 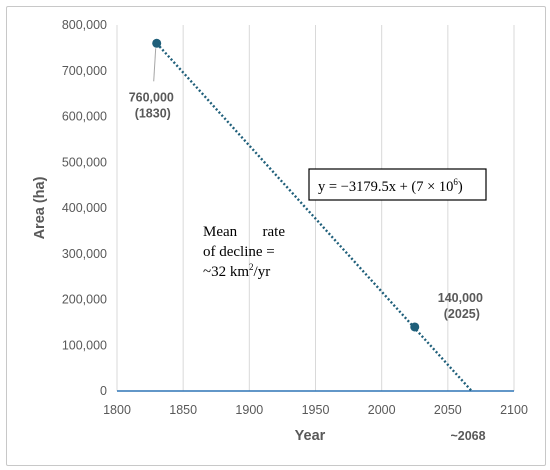 I want to click on equation-exponent: 6, so click(x=455, y=182).